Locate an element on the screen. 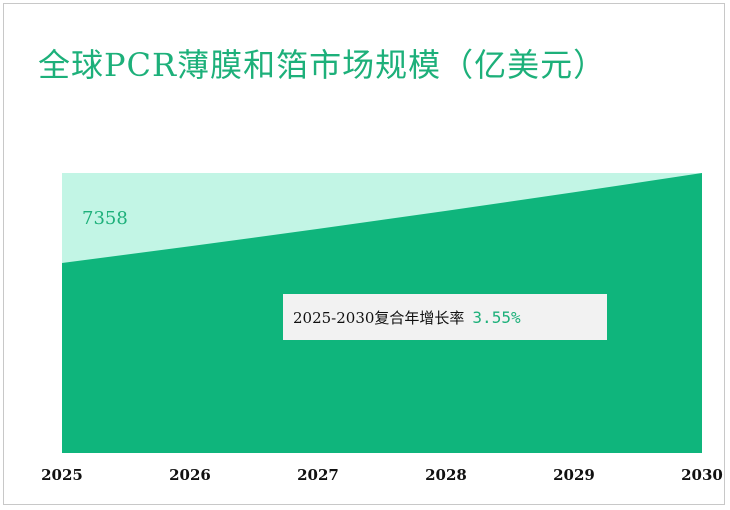 This screenshot has width=730, height=510. data-label-2025: 7358 is located at coordinates (105, 218).